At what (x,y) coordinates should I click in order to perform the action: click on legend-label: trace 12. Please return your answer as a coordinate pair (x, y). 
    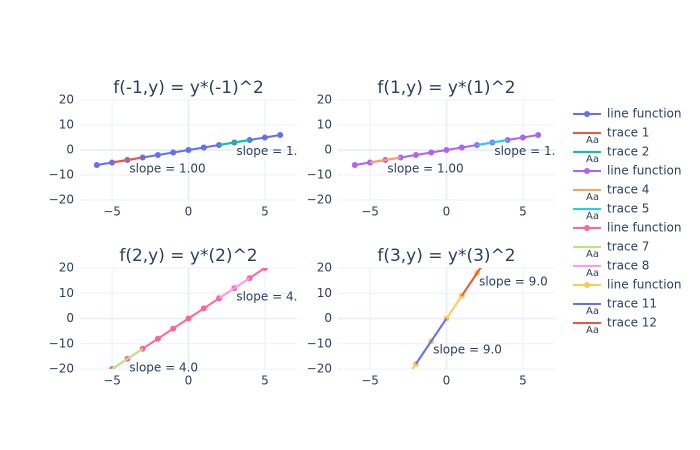
    Looking at the image, I should click on (632, 323).